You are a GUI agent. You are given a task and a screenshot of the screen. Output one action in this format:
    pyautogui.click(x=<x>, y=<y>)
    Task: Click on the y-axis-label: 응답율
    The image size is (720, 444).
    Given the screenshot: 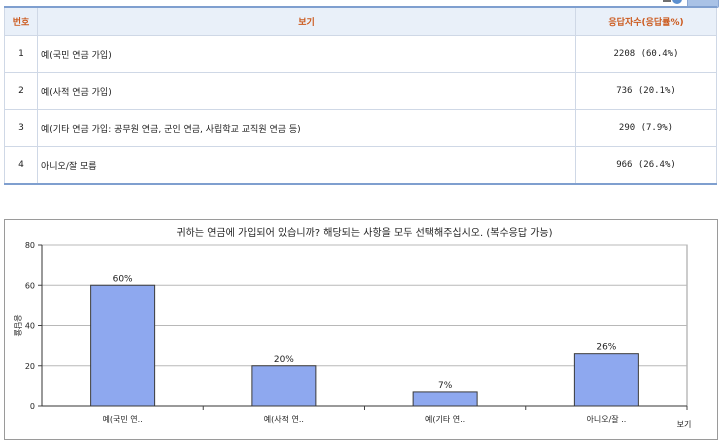 What is the action you would take?
    pyautogui.click(x=18, y=325)
    